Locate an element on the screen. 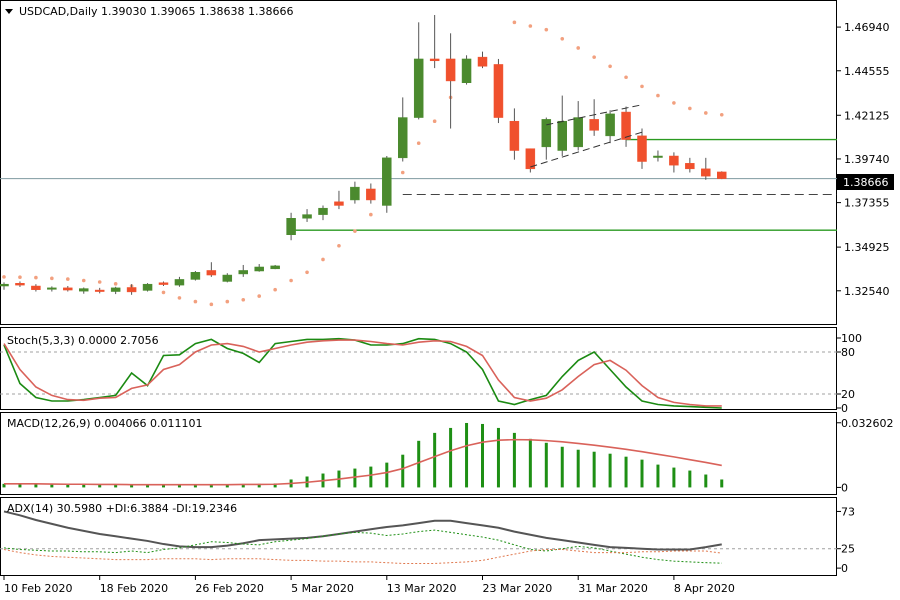 The height and width of the screenshot is (600, 900). adx-minusdi-line is located at coordinates (362, 556).